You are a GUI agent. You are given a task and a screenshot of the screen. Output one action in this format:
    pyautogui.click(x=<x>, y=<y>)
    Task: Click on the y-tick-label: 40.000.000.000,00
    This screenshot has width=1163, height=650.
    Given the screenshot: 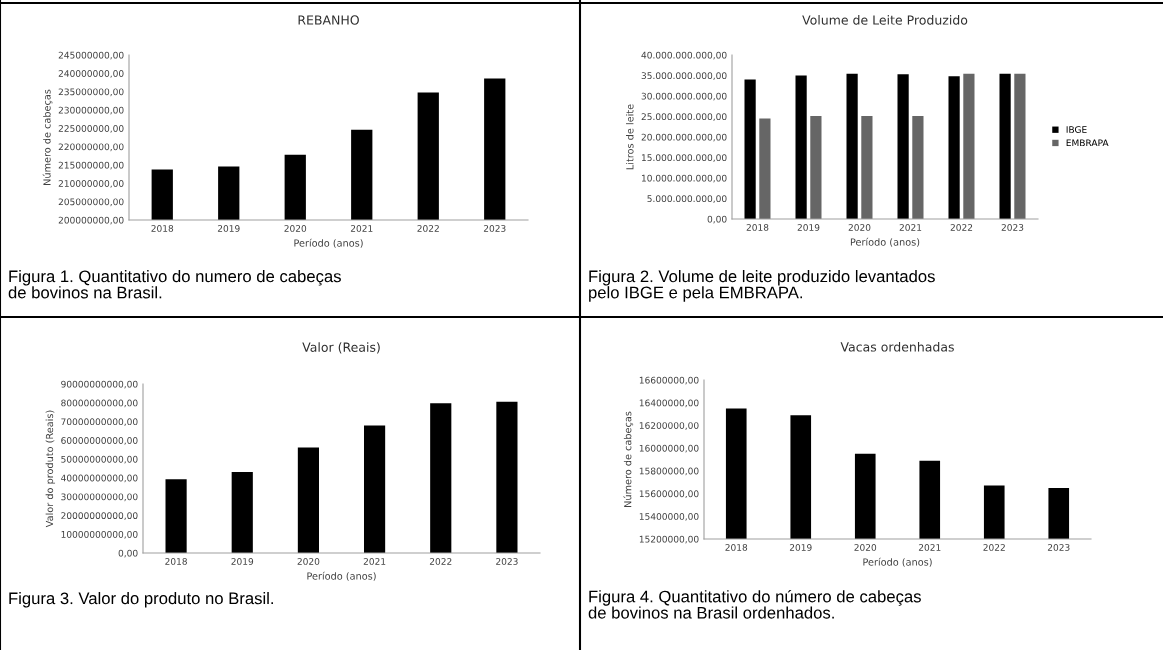 What is the action you would take?
    pyautogui.click(x=684, y=55)
    